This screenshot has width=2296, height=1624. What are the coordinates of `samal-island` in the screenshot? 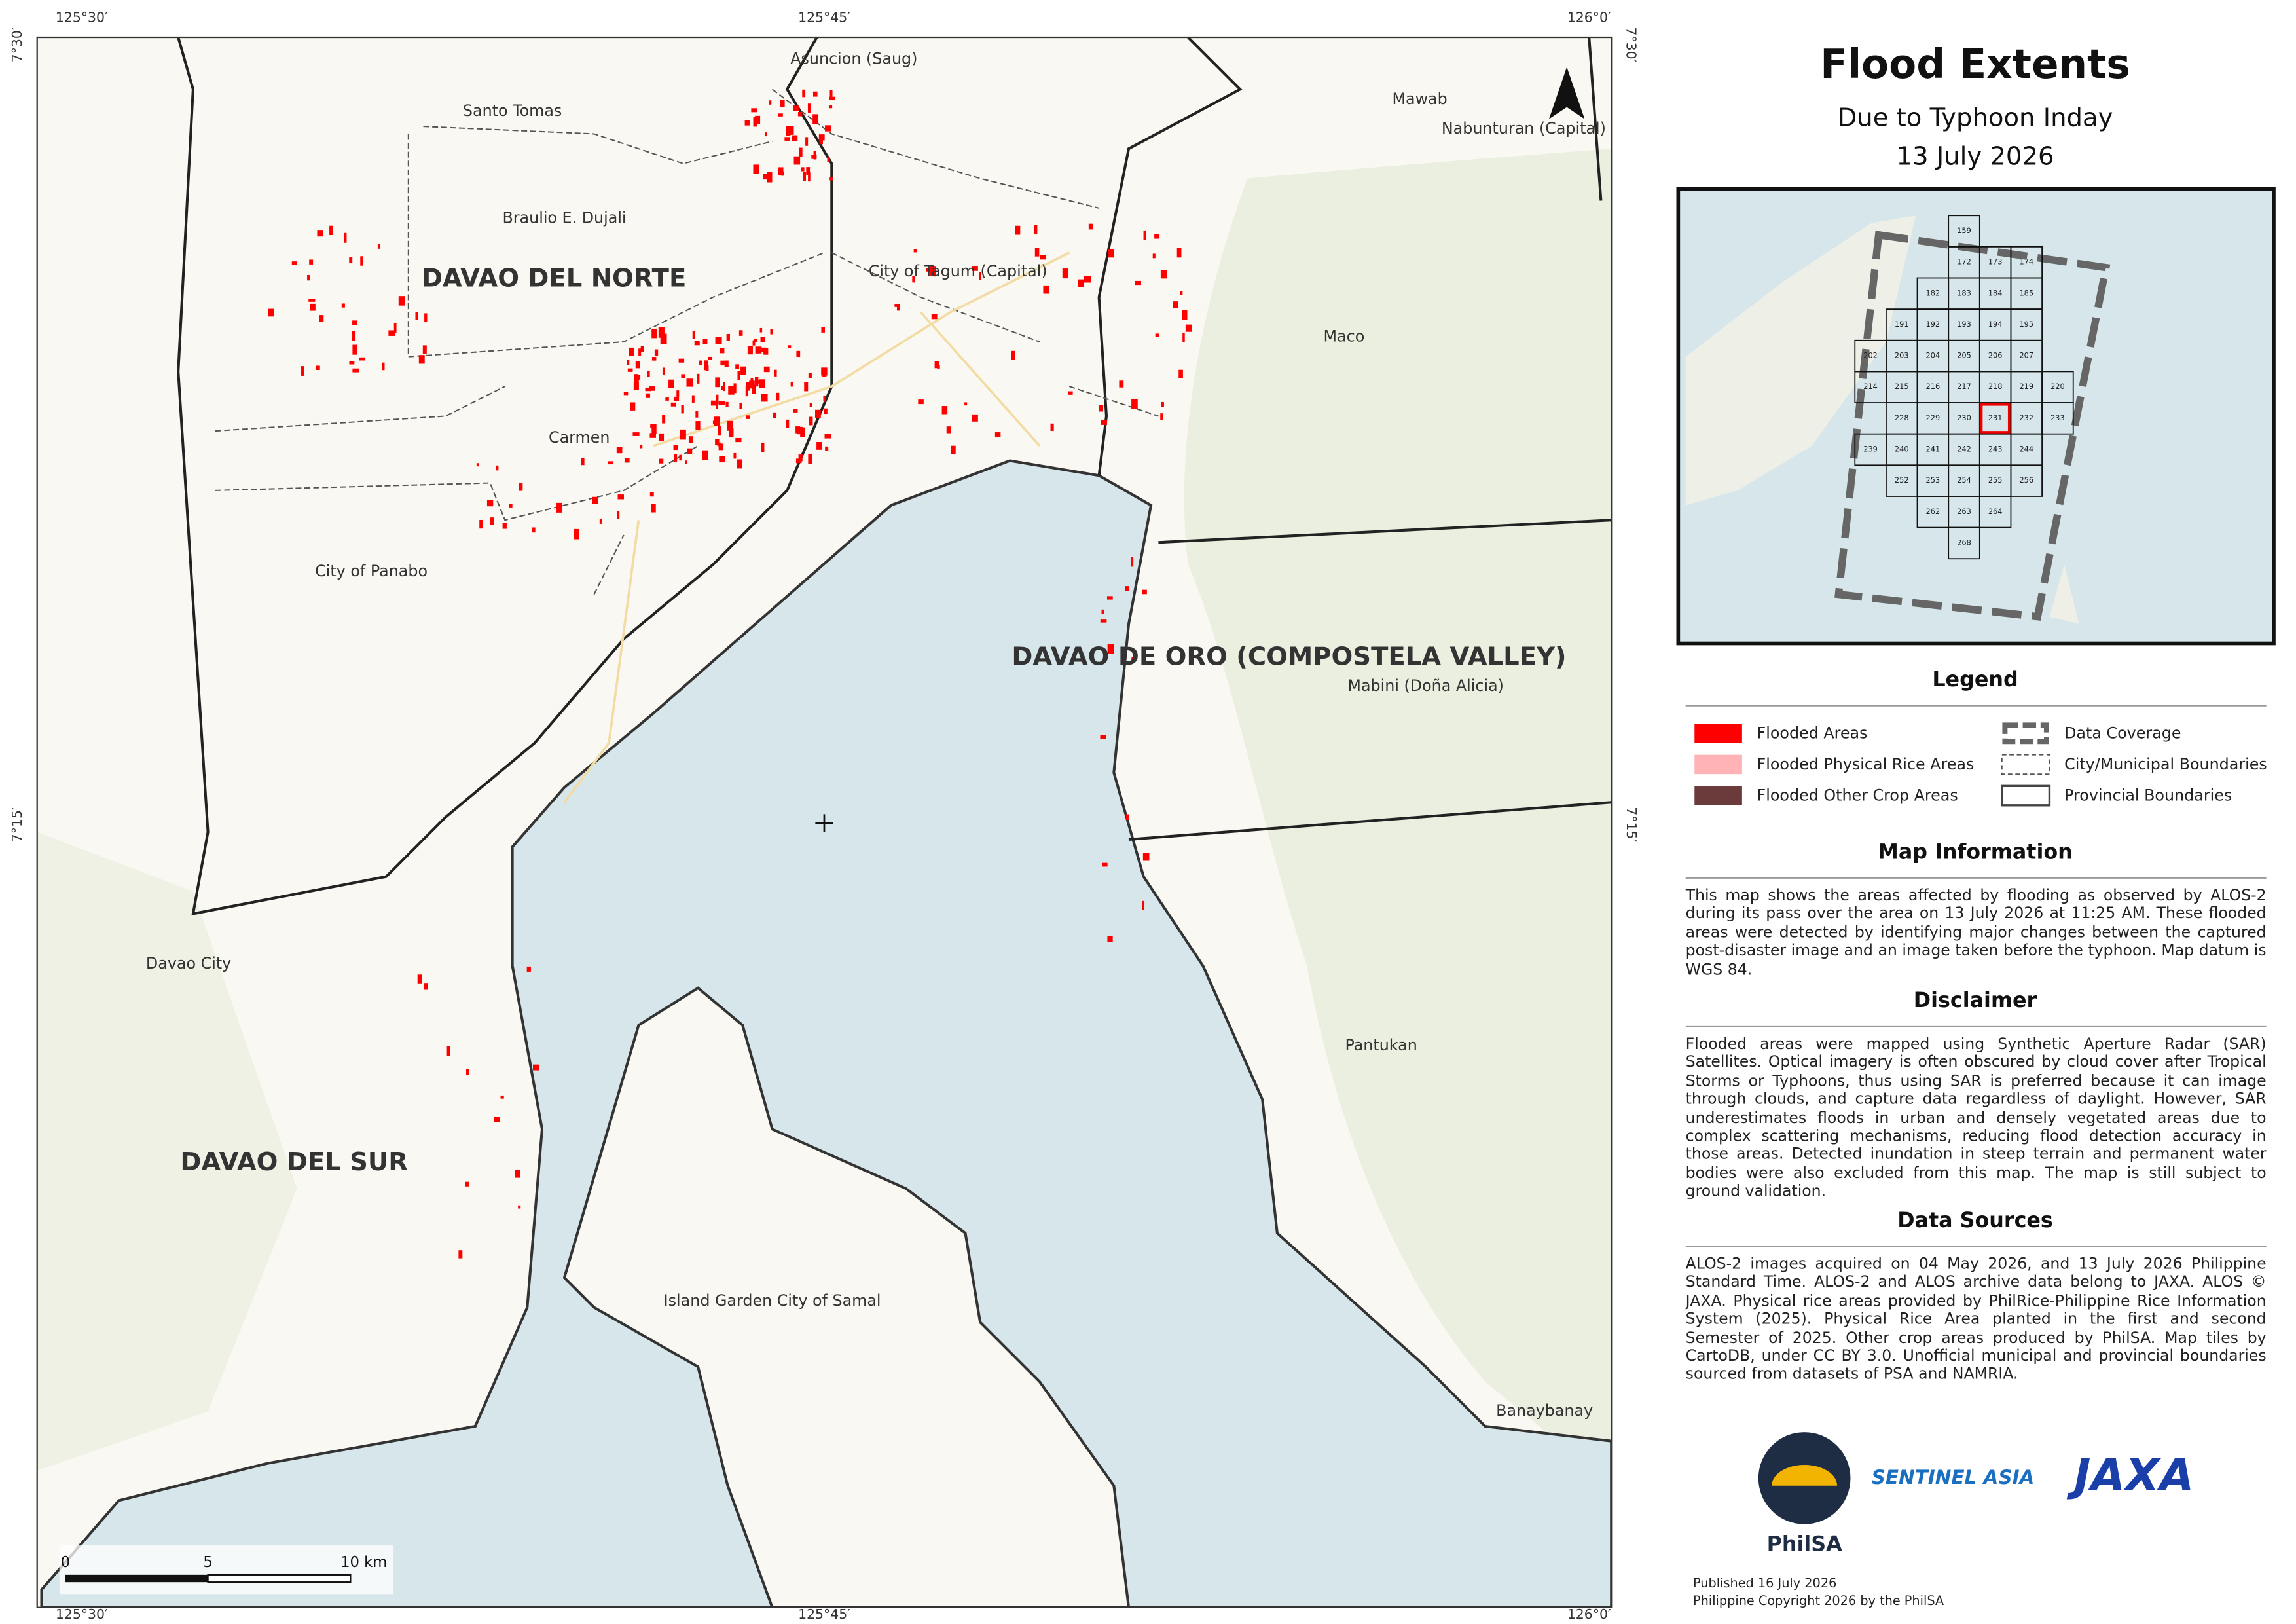 It's located at (846, 1297).